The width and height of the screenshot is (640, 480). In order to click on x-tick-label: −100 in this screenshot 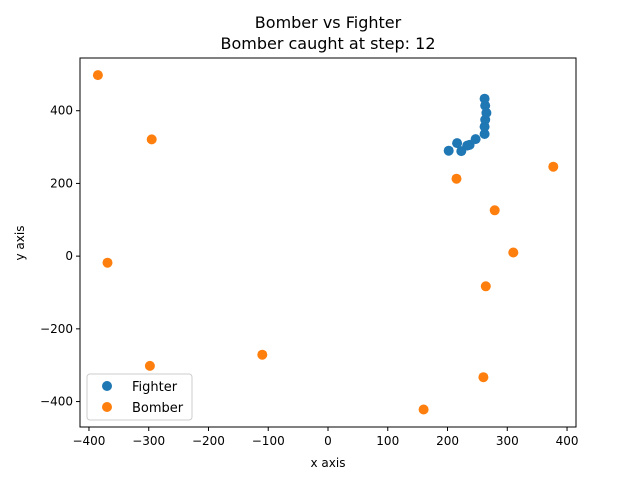, I will do `click(268, 441)`.